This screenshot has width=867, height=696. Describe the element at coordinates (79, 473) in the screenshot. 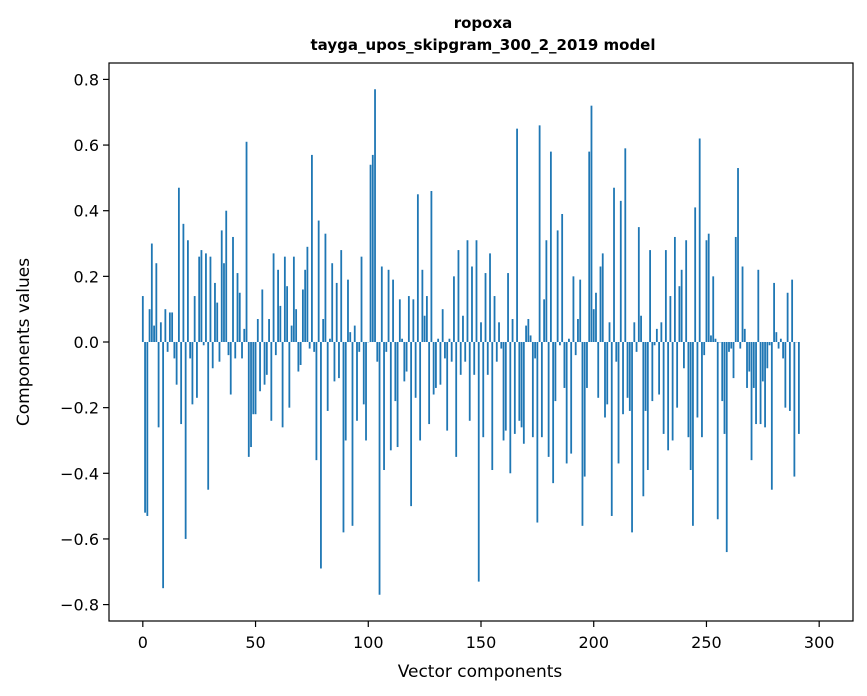

I see `y-tick-label: −0.4` at that location.